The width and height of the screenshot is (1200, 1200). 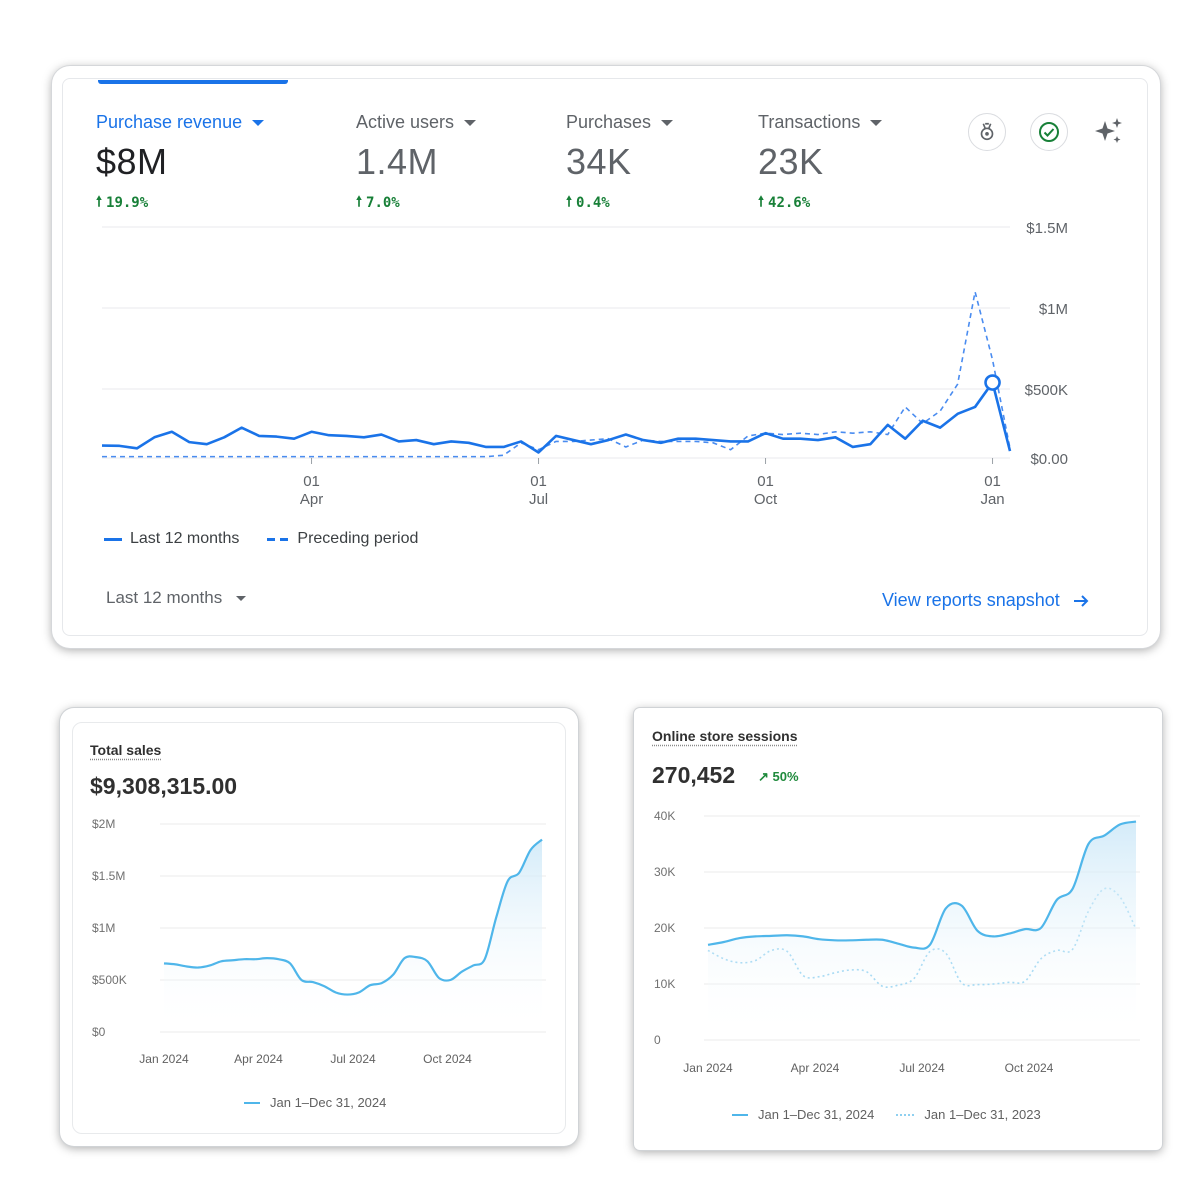 I want to click on series-line-last-12-months, so click(x=556, y=417).